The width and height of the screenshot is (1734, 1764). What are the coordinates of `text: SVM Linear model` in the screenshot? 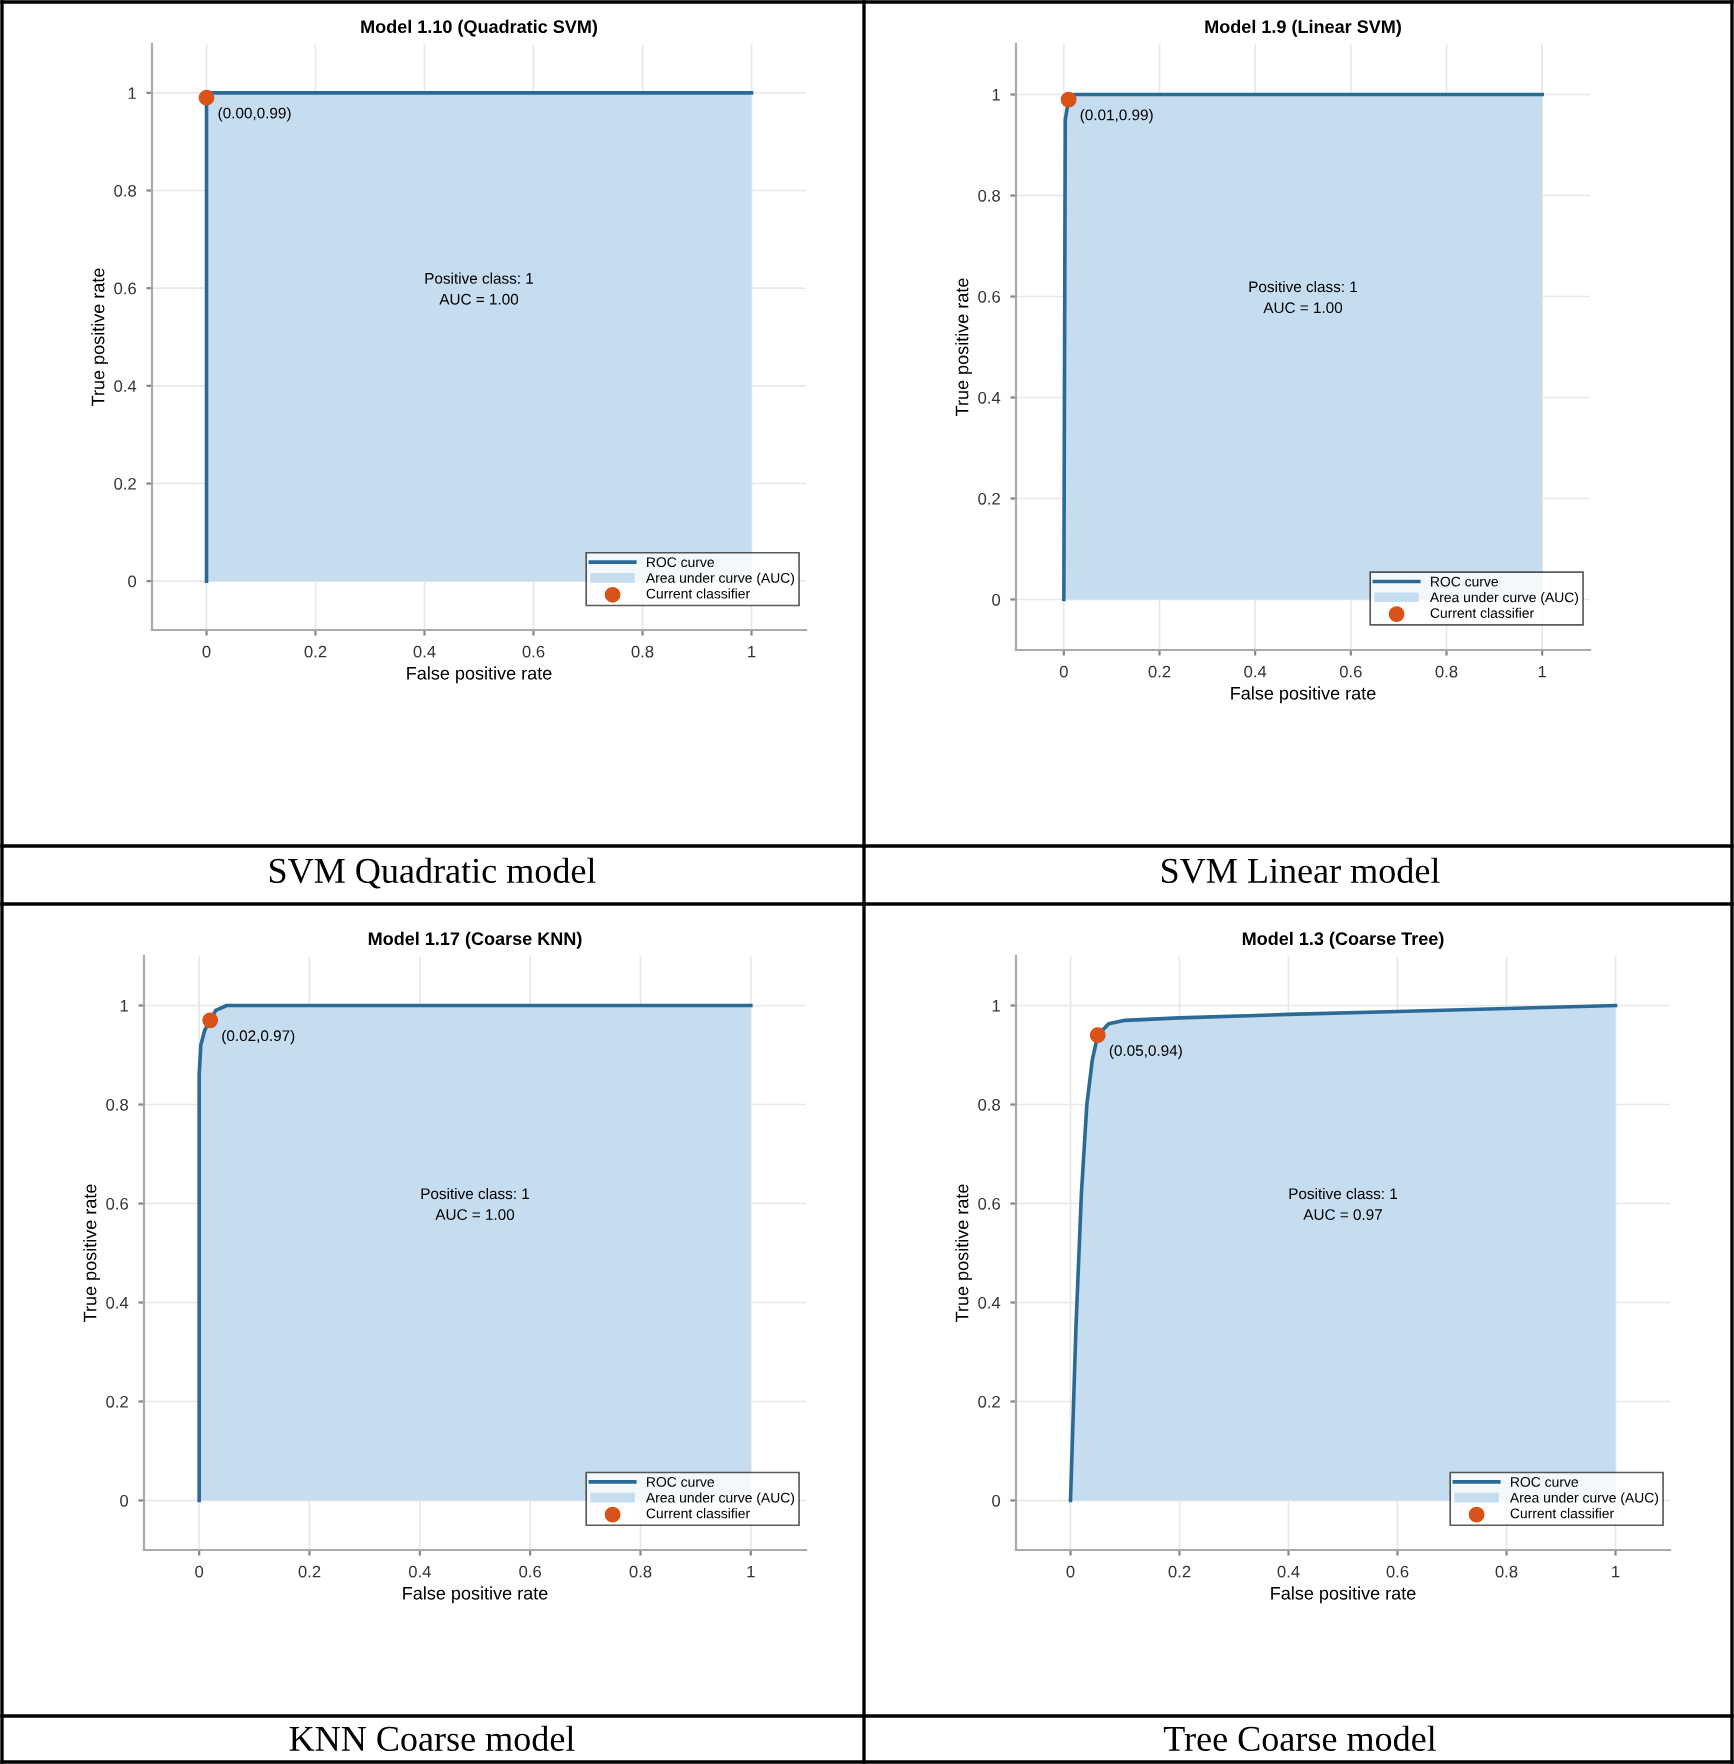 It's located at (1301, 870).